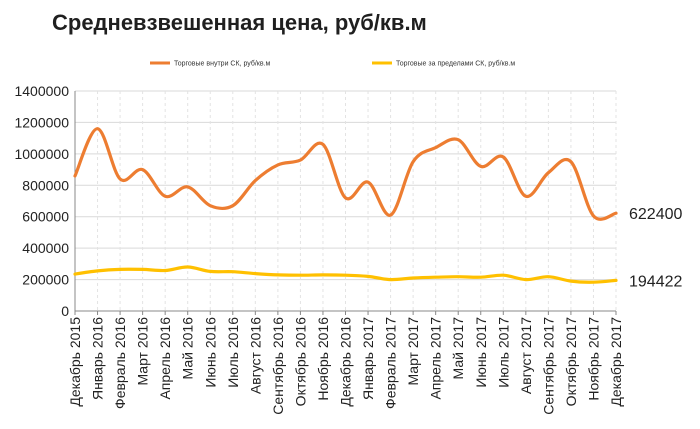  I want to click on x-tick-label: Март 2017, so click(413, 351).